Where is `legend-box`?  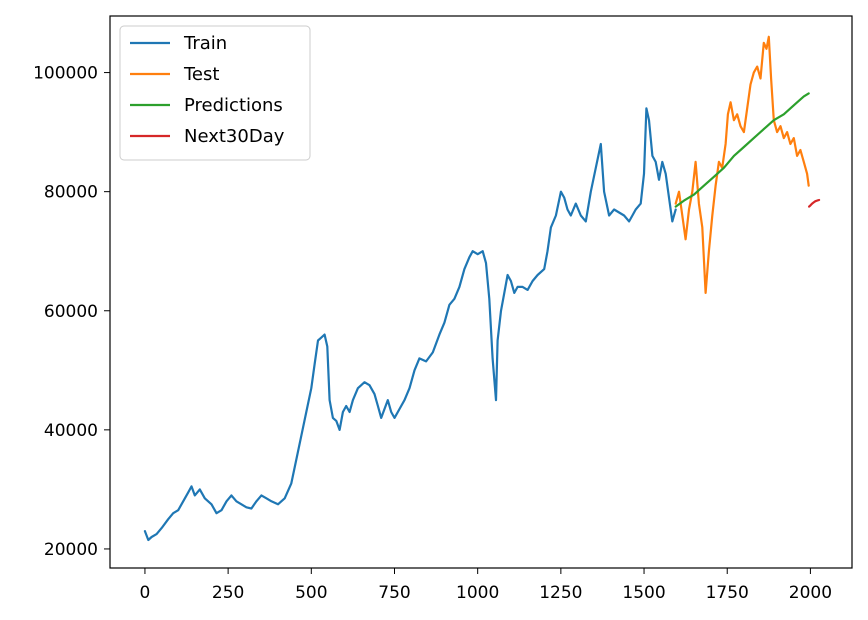
legend-box is located at coordinates (215, 93).